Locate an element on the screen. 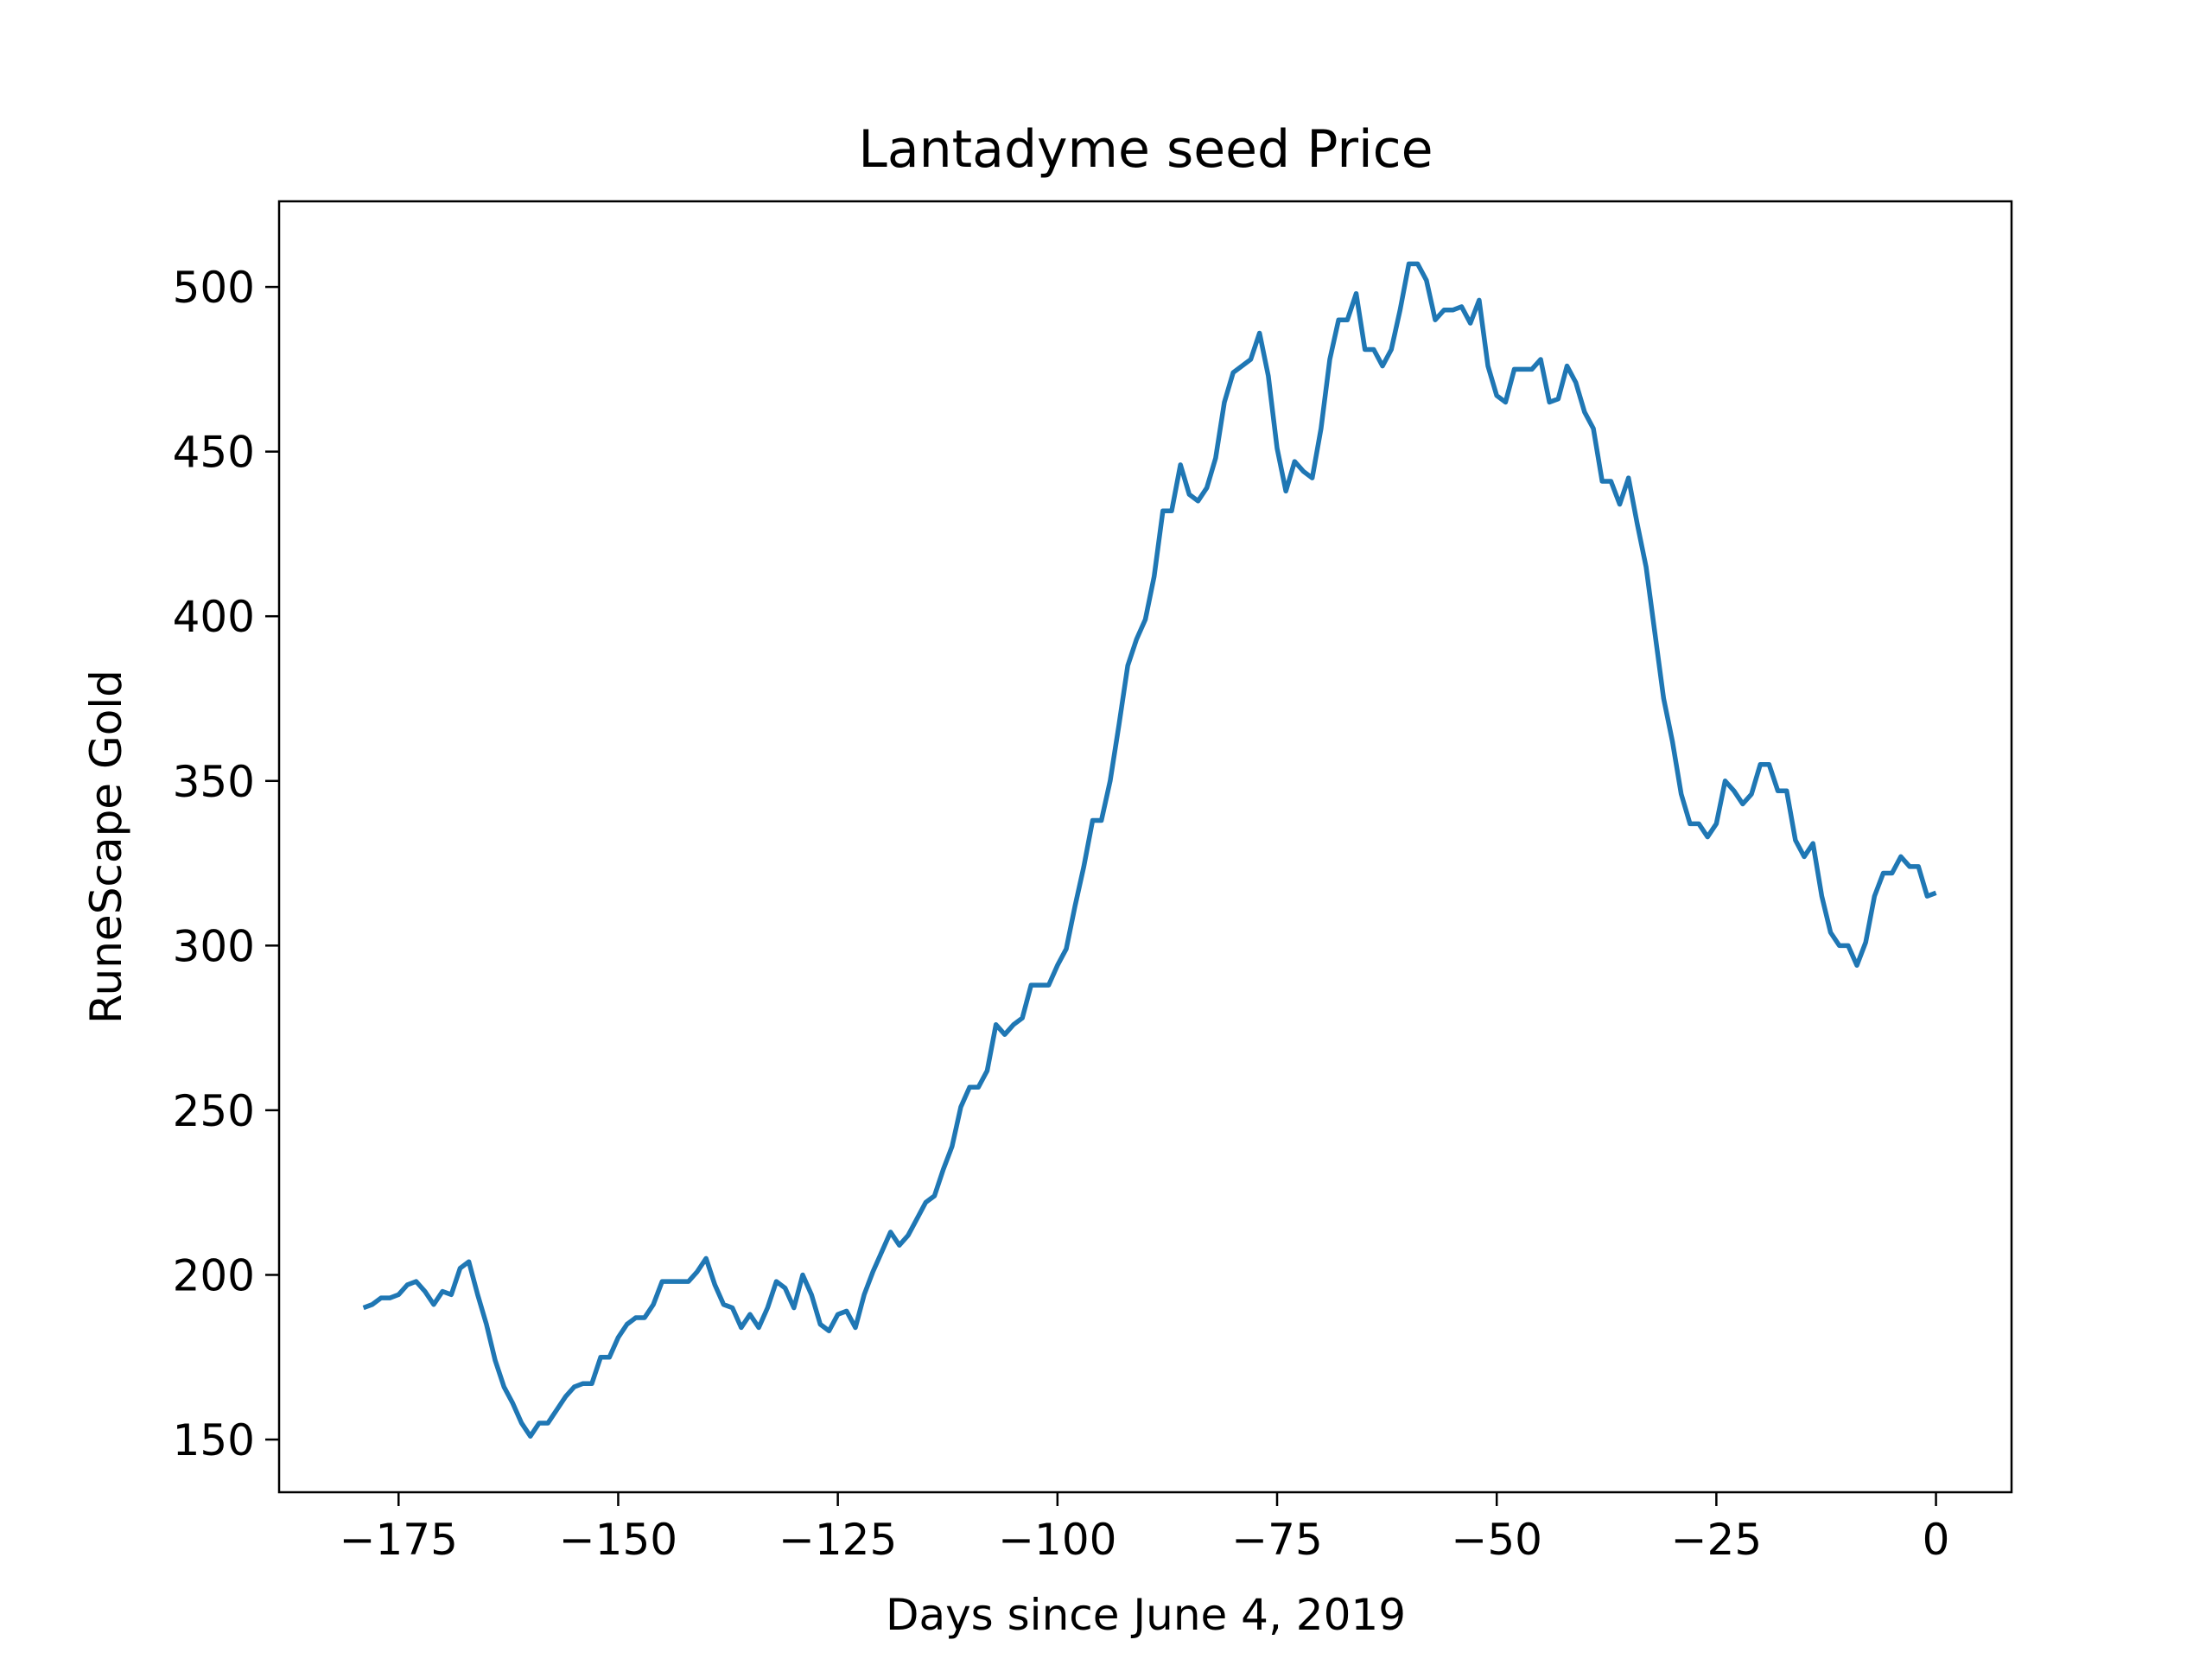 The width and height of the screenshot is (2212, 1659). chart-title: Lantadyme seed Price is located at coordinates (1145, 149).